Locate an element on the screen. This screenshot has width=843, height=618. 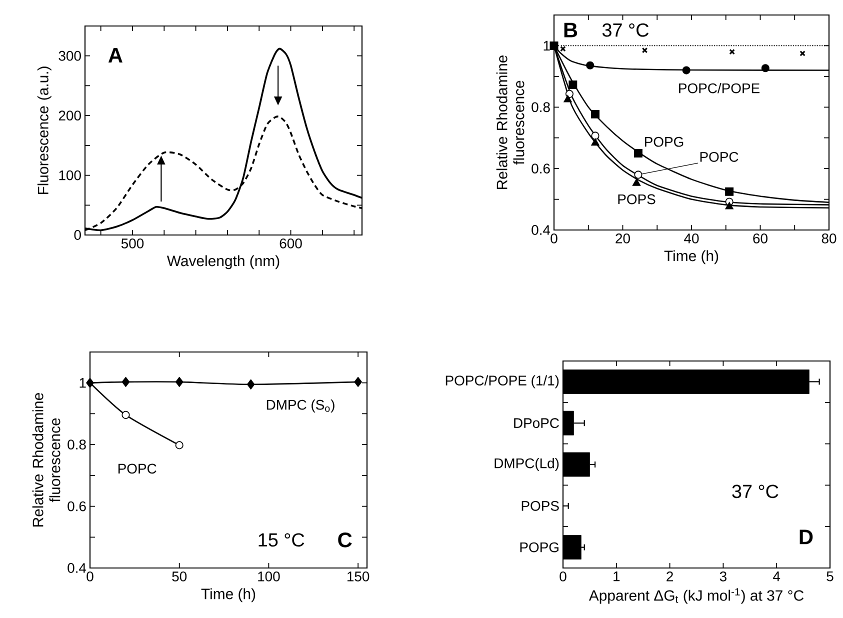
series-label: POPS is located at coordinates (637, 199).